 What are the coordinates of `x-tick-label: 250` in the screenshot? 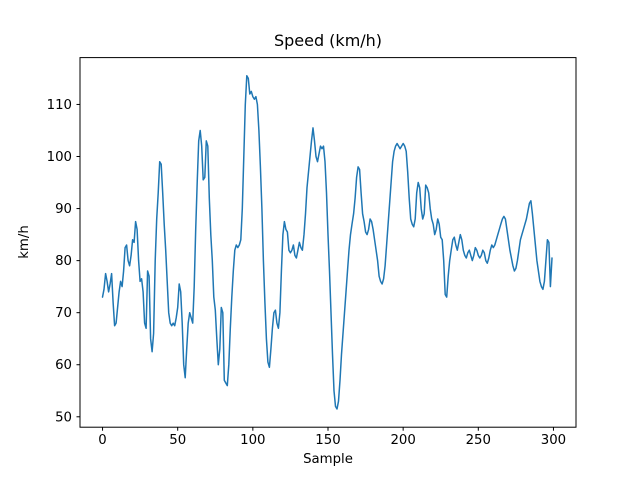 It's located at (478, 440).